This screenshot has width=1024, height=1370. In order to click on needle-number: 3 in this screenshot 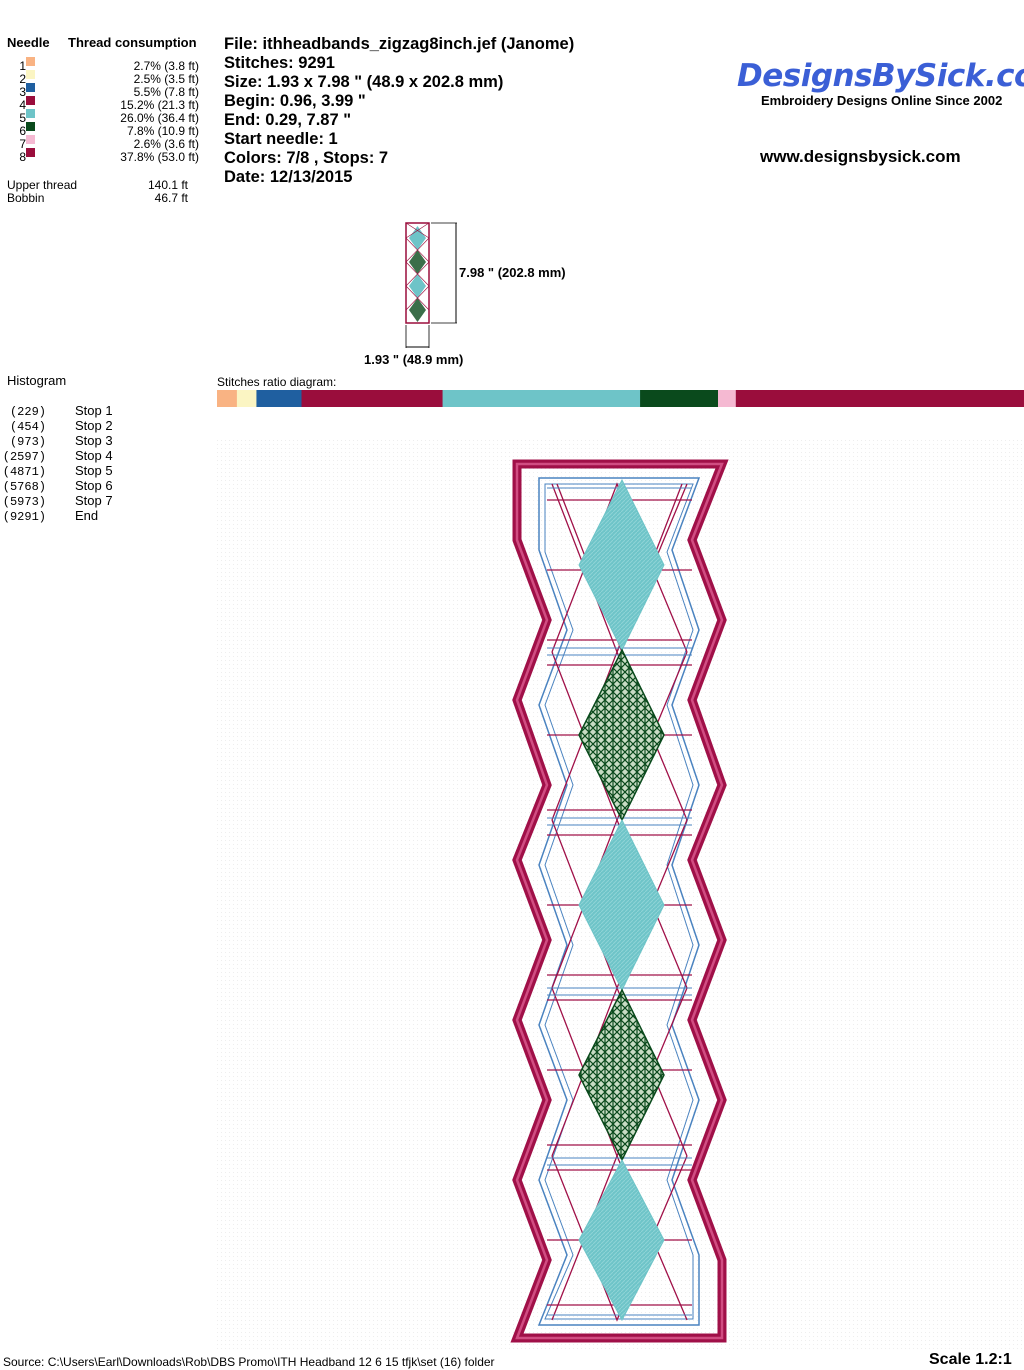, I will do `click(22, 92)`.